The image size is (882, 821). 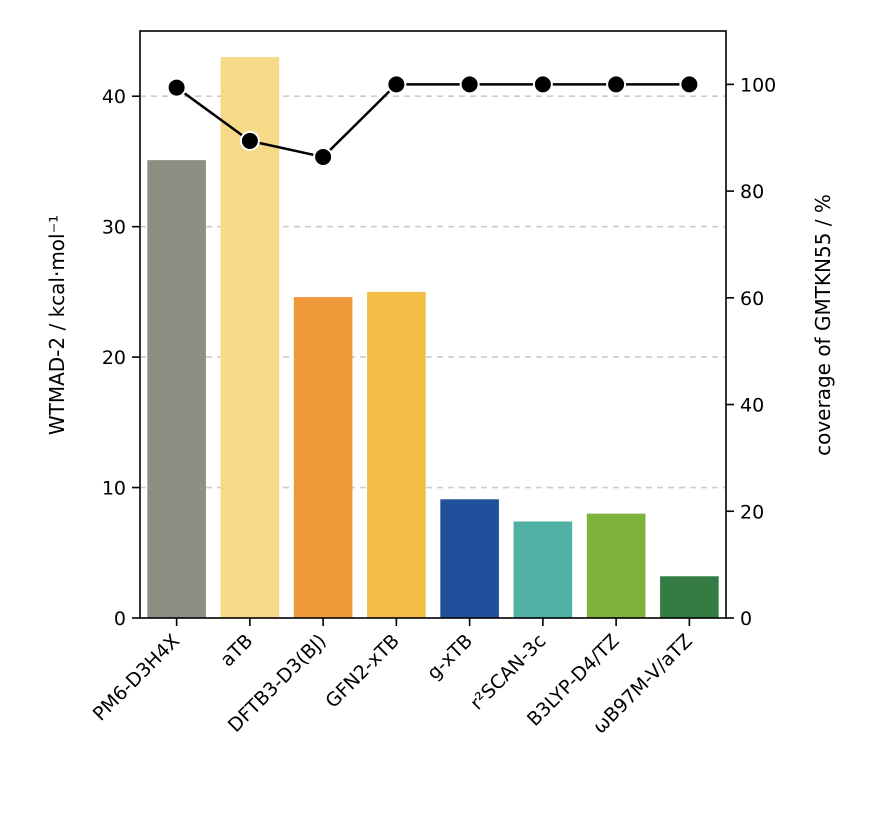 I want to click on y-tick-label: 10, so click(x=114, y=489).